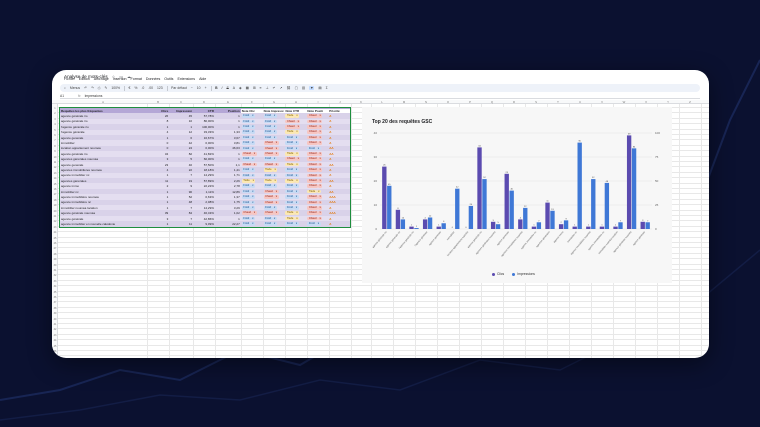 The width and height of the screenshot is (760, 427). Describe the element at coordinates (106, 88) in the screenshot. I see `paint-format-icon: ✎` at that location.